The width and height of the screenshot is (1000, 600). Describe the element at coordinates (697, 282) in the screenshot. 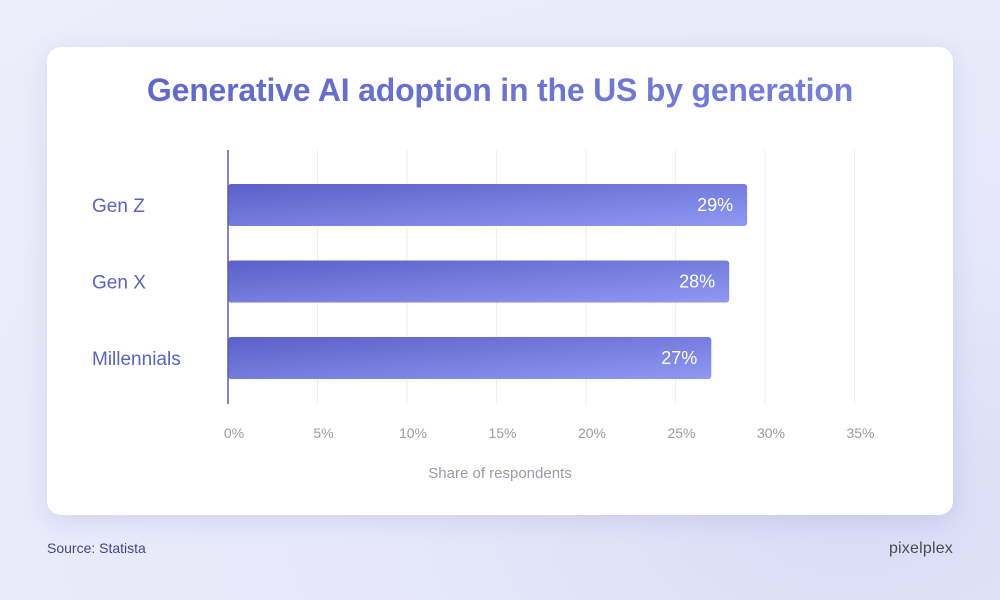

I see `bar-value-label: 28%` at that location.